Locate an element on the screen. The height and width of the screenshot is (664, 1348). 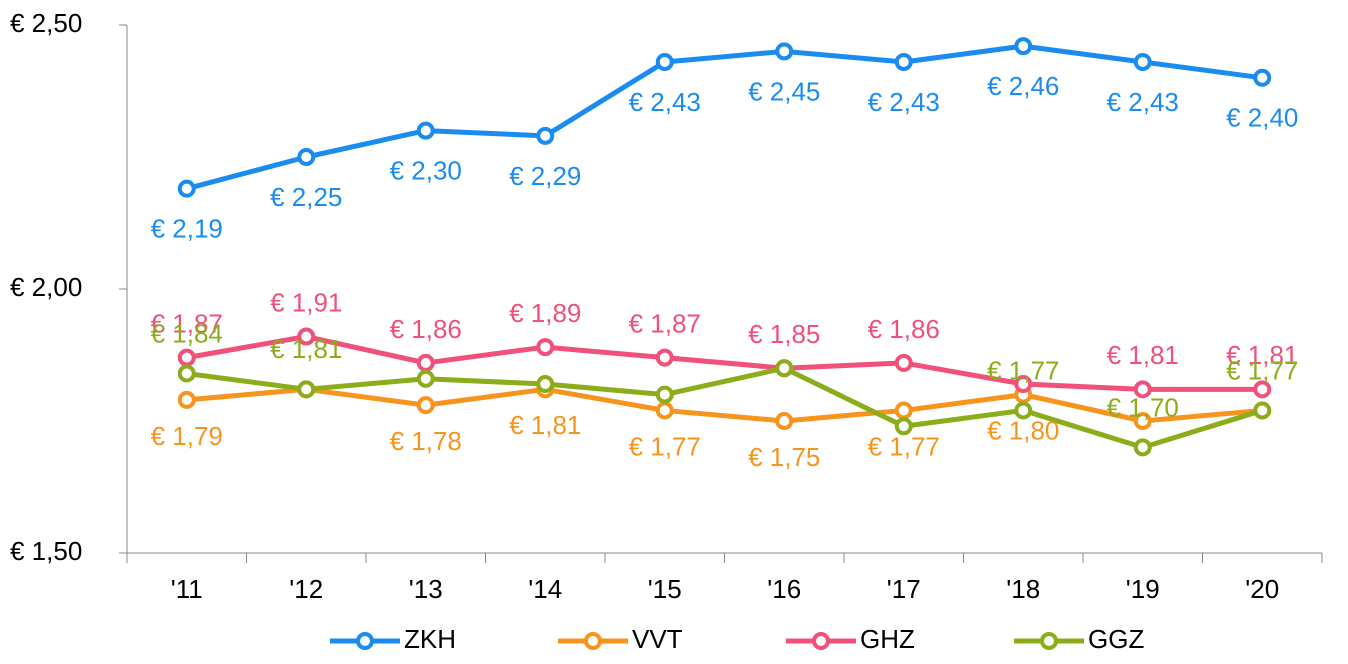
data-label: € 2,40 is located at coordinates (1262, 118).